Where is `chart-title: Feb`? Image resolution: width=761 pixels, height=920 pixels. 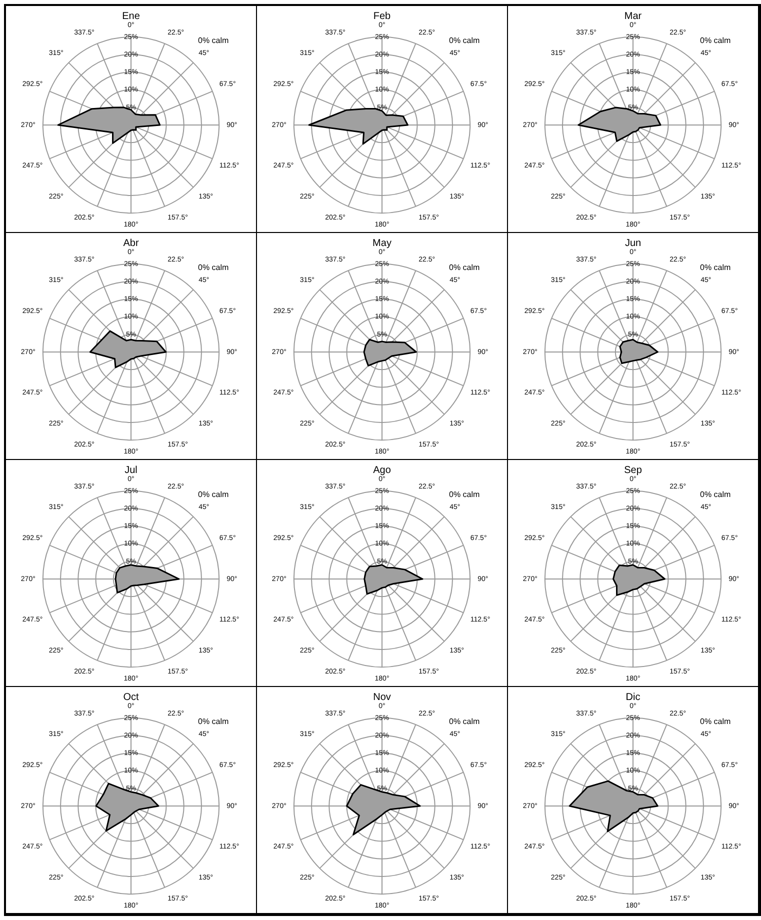
chart-title: Feb is located at coordinates (382, 16).